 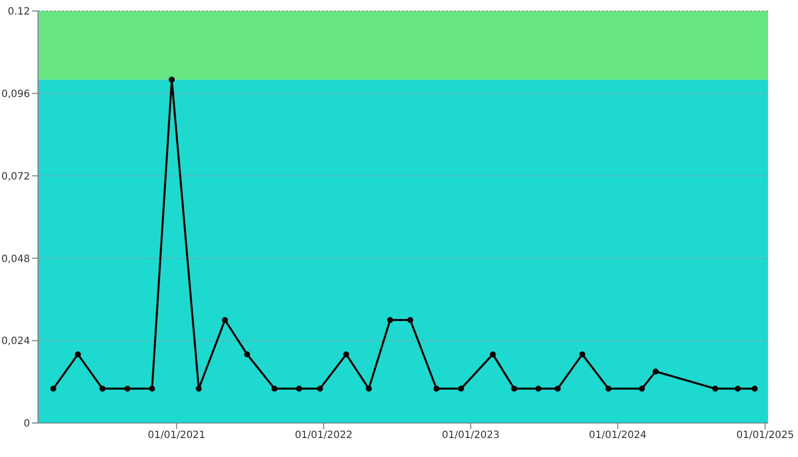 I want to click on y-tick-label: 0, so click(x=27, y=424).